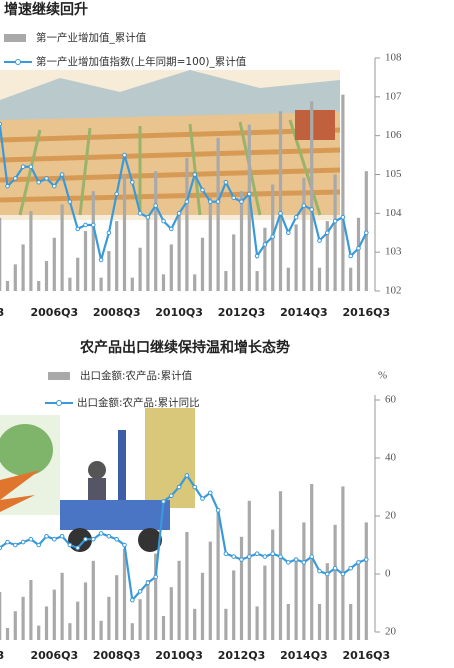 Image resolution: width=454 pixels, height=668 pixels. Describe the element at coordinates (393, 291) in the screenshot. I see `y2-tick-label: 102` at that location.